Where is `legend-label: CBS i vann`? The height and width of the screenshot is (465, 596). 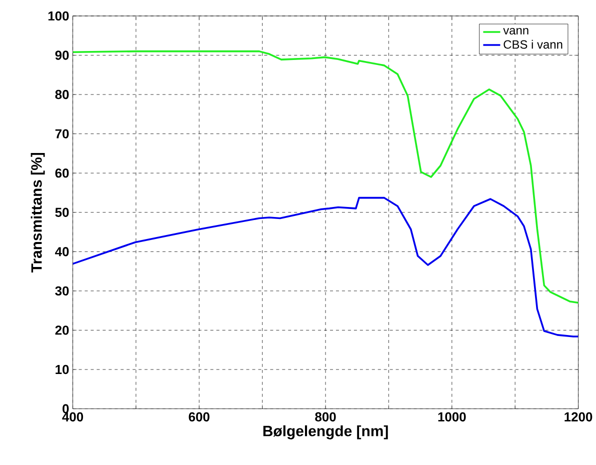
legend-label: CBS i vann is located at coordinates (533, 44).